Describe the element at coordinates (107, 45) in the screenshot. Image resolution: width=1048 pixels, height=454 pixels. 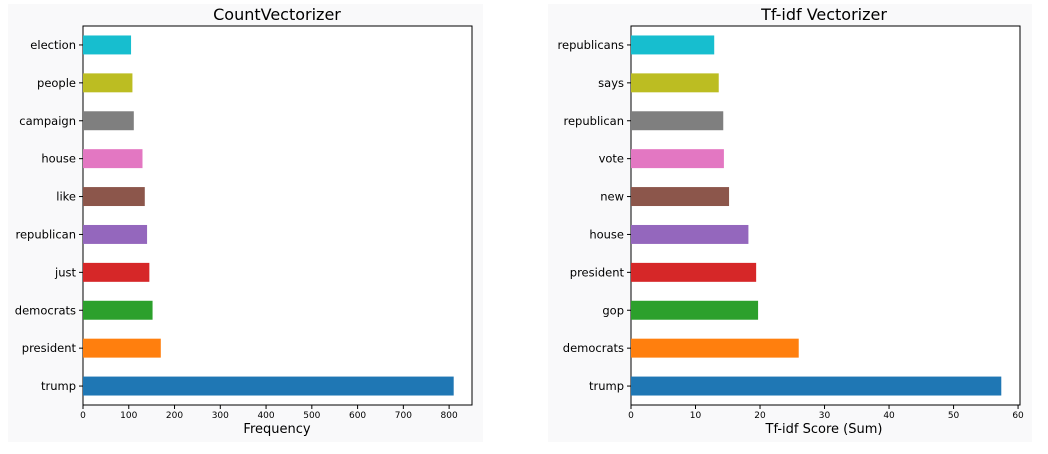
I see `bar-election` at that location.